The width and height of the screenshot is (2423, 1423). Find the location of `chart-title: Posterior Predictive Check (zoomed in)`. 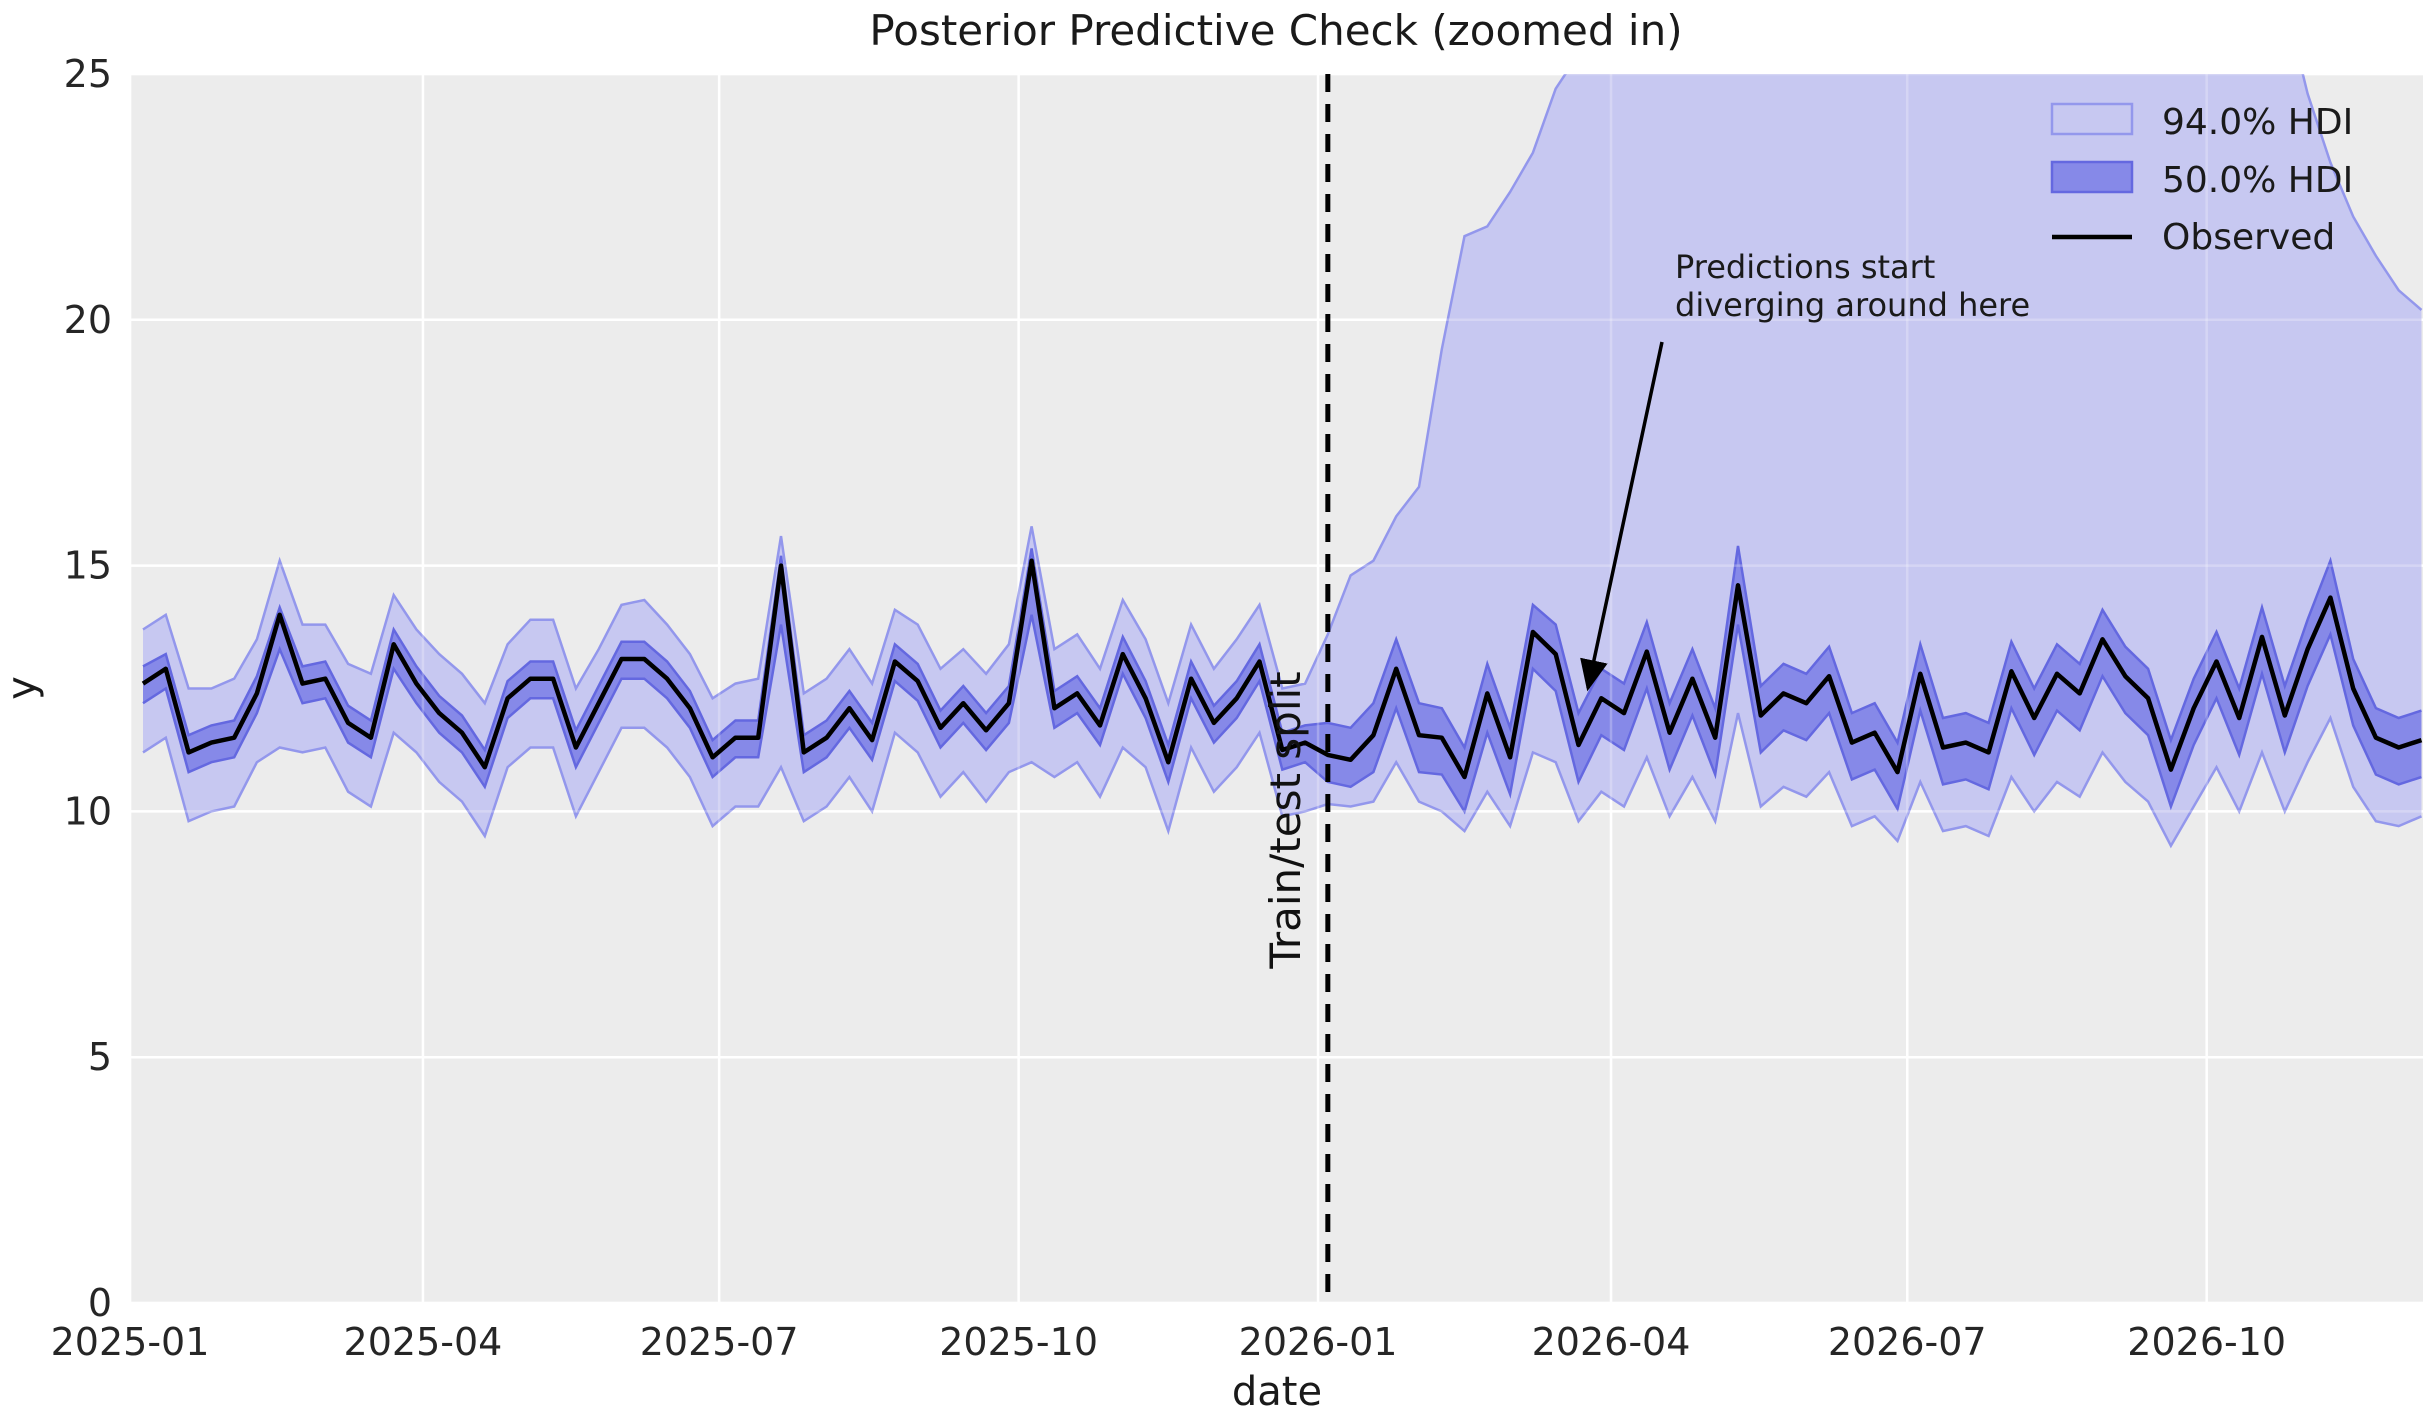

chart-title: Posterior Predictive Check (zoomed in) is located at coordinates (1275, 30).